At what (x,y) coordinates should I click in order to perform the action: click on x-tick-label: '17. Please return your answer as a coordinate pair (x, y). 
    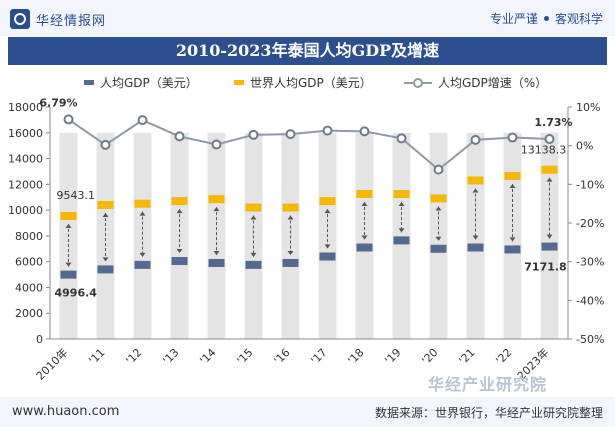
    Looking at the image, I should click on (318, 356).